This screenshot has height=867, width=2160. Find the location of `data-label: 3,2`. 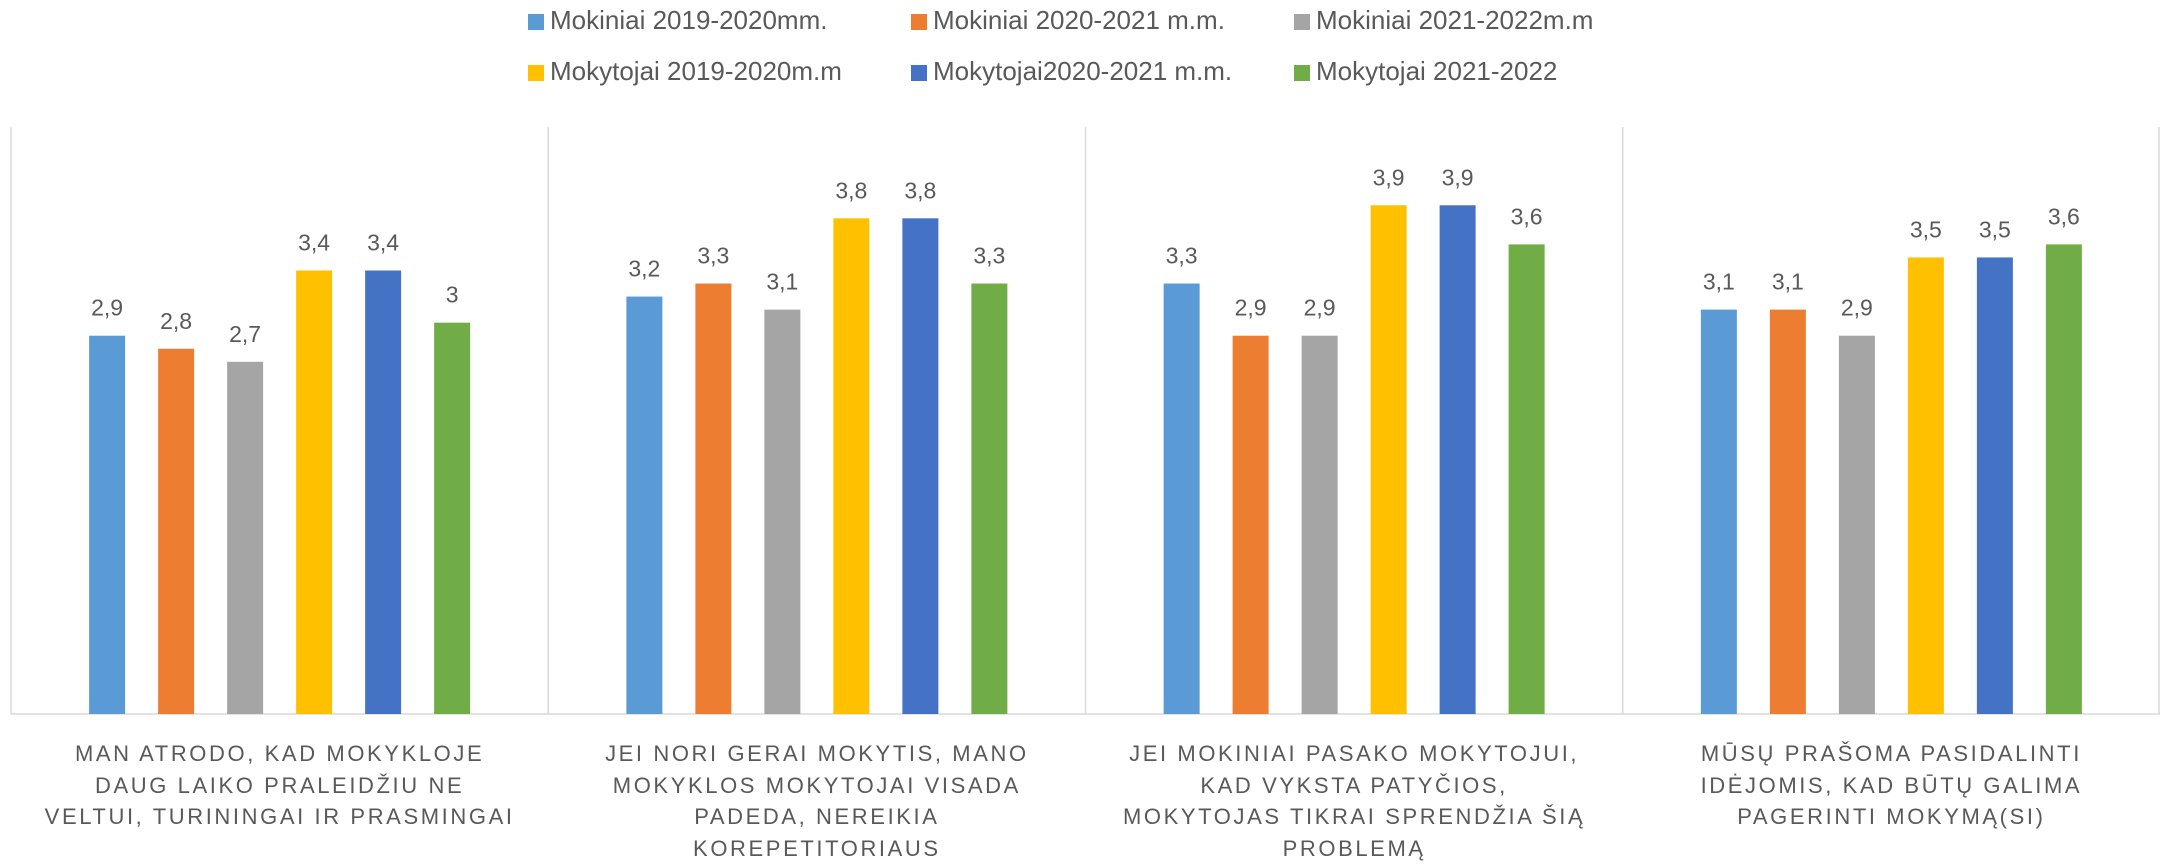

data-label: 3,2 is located at coordinates (644, 269).